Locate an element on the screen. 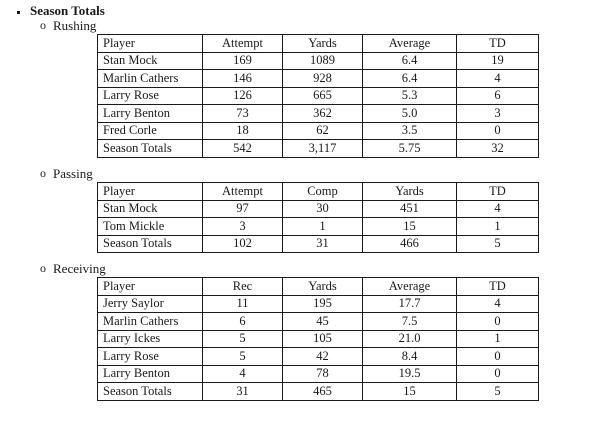 The image size is (609, 430). table-cell: 102 is located at coordinates (242, 243).